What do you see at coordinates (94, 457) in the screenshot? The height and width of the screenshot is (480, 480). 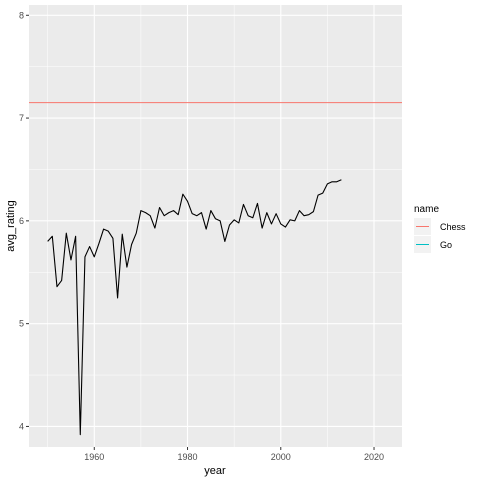 I see `x-tick-label: 1960` at bounding box center [94, 457].